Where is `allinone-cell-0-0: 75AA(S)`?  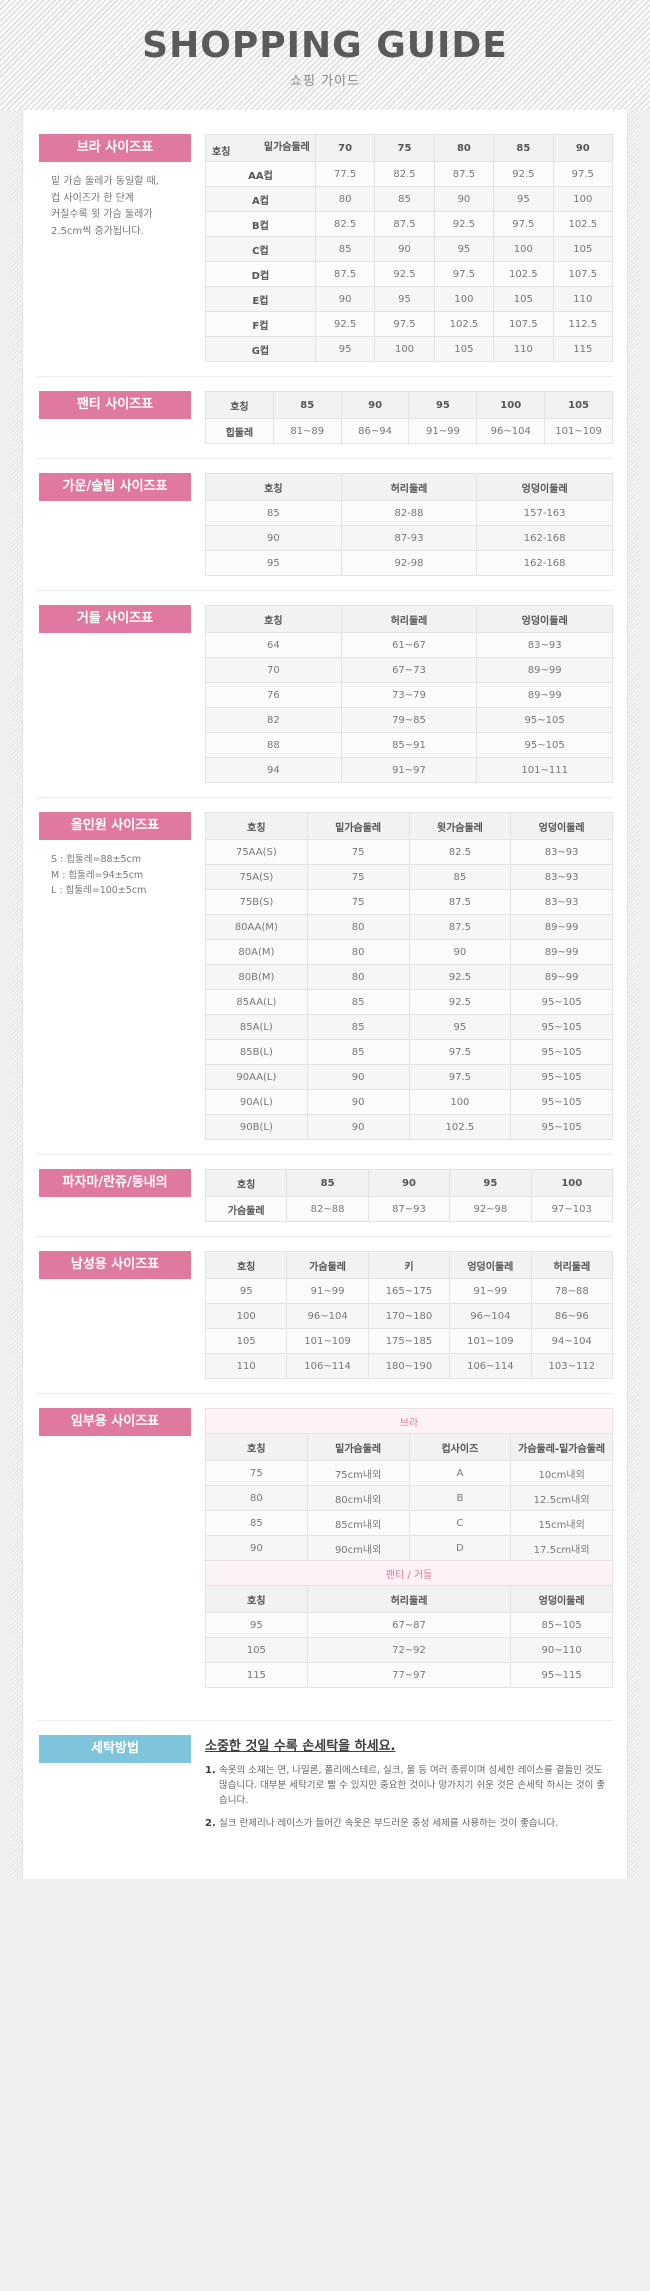
allinone-cell-0-0: 75AA(S) is located at coordinates (256, 852).